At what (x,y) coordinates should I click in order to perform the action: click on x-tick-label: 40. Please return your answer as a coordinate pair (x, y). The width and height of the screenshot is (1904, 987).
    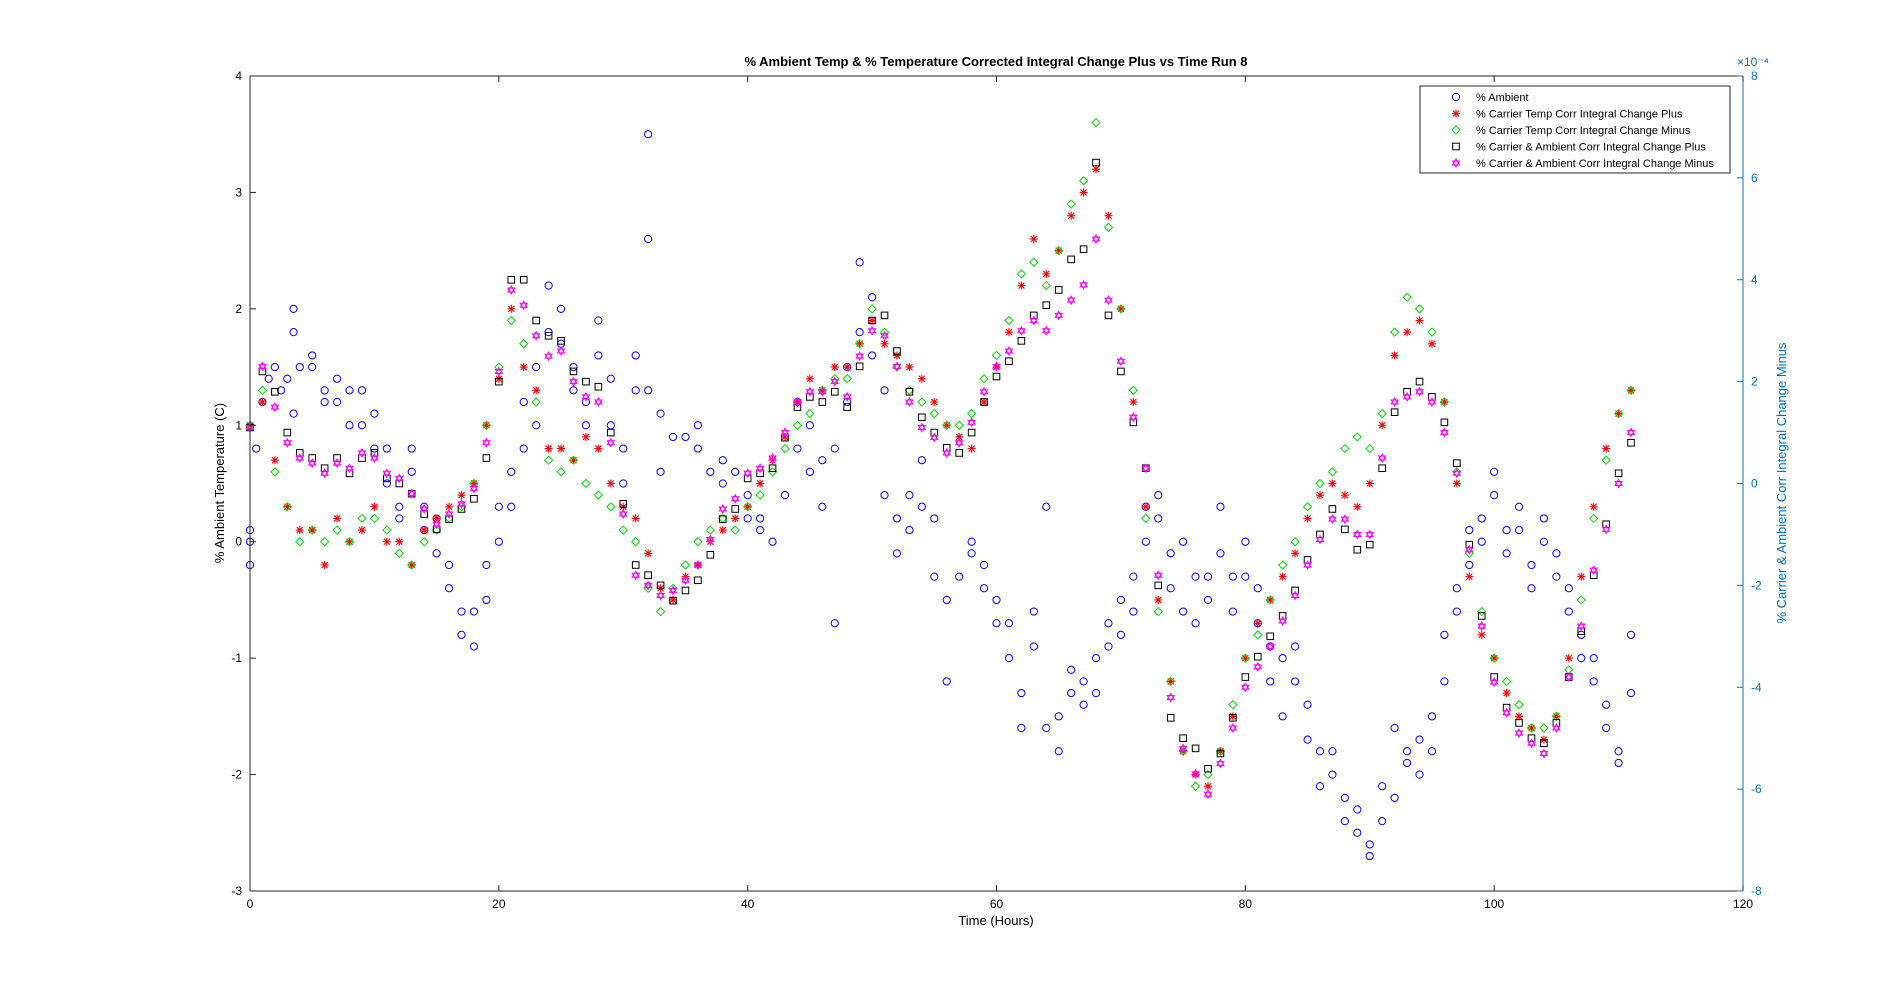
    Looking at the image, I should click on (748, 904).